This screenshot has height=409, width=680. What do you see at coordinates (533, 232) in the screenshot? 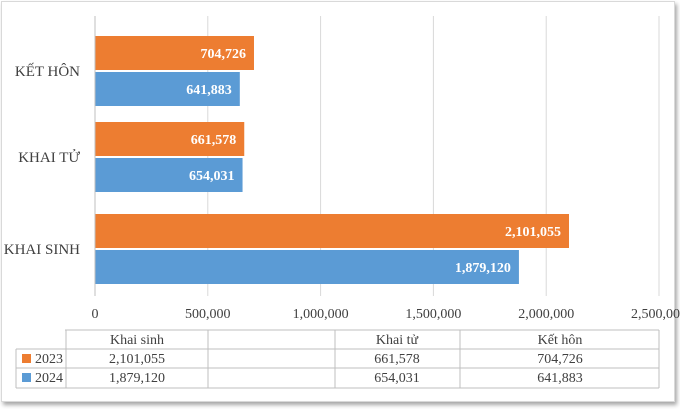
I see `bar-value-label: 2,101,055` at bounding box center [533, 232].